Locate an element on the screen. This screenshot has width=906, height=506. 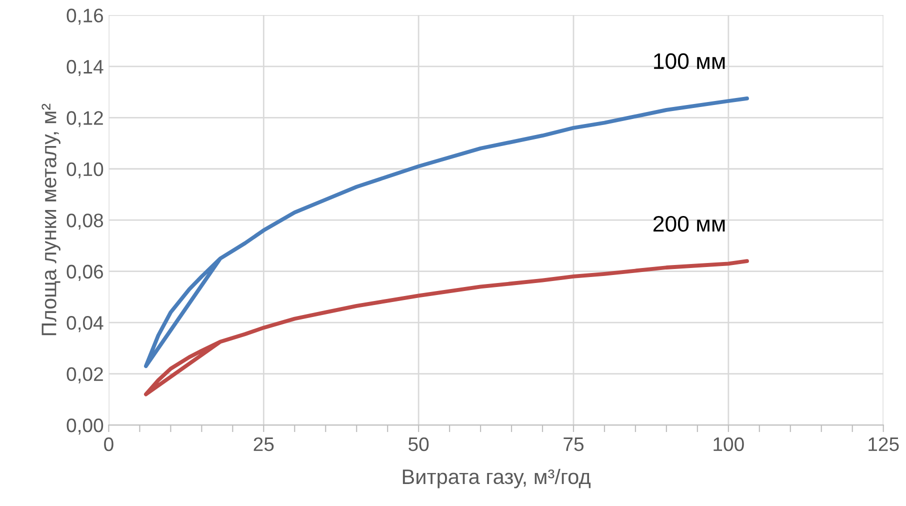
x-tick-label: 25 is located at coordinates (264, 444).